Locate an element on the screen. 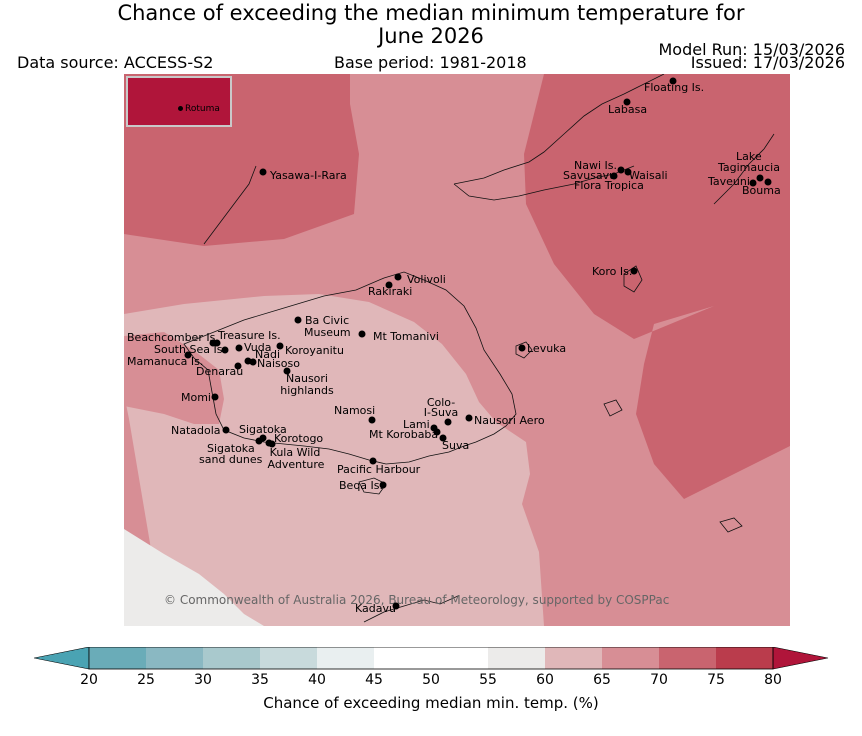  place-dot-volivoli is located at coordinates (398, 277).